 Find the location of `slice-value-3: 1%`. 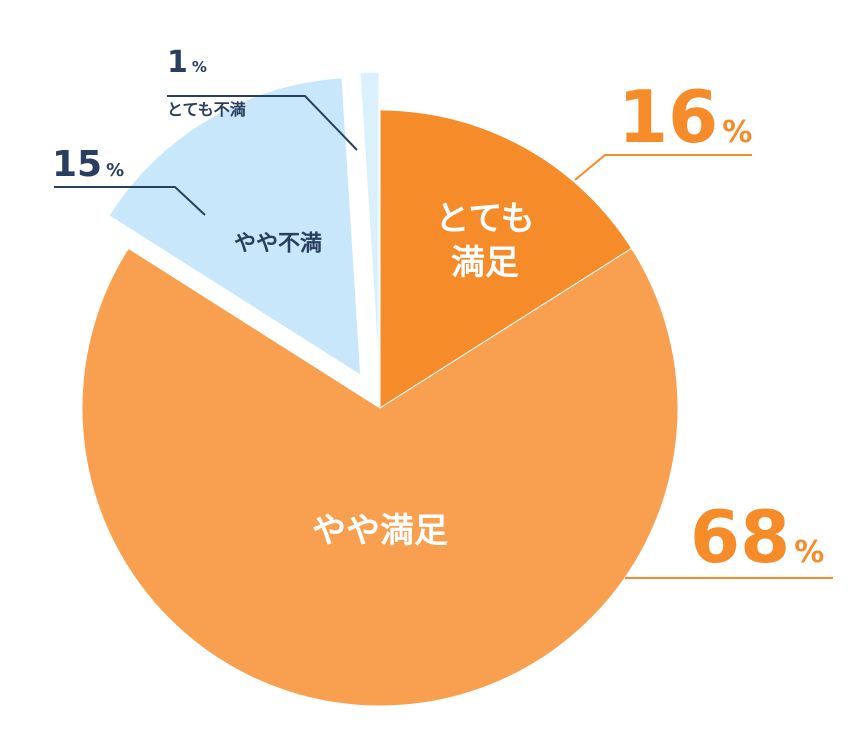

slice-value-3: 1% is located at coordinates (187, 62).